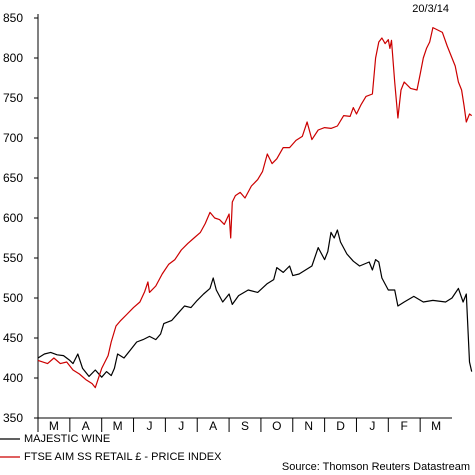 Image resolution: width=475 pixels, height=475 pixels. I want to click on source-note: Source: Thomson Reuters Datastream, so click(376, 467).